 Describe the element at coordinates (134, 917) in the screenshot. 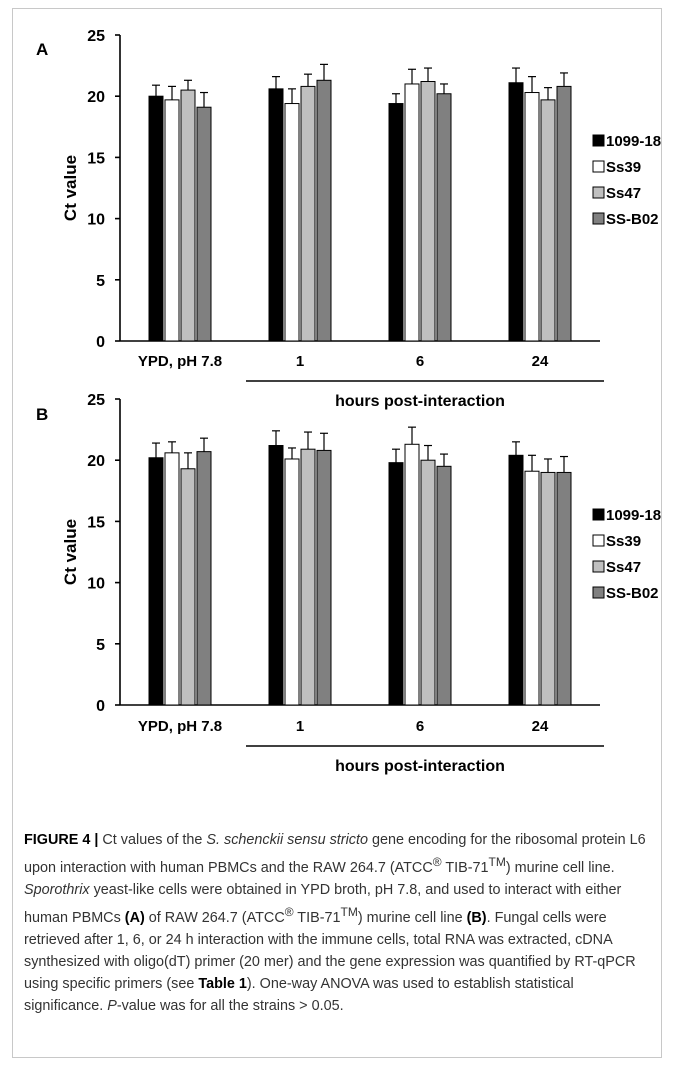

I see `caption-panel-ref-a: (A)` at that location.